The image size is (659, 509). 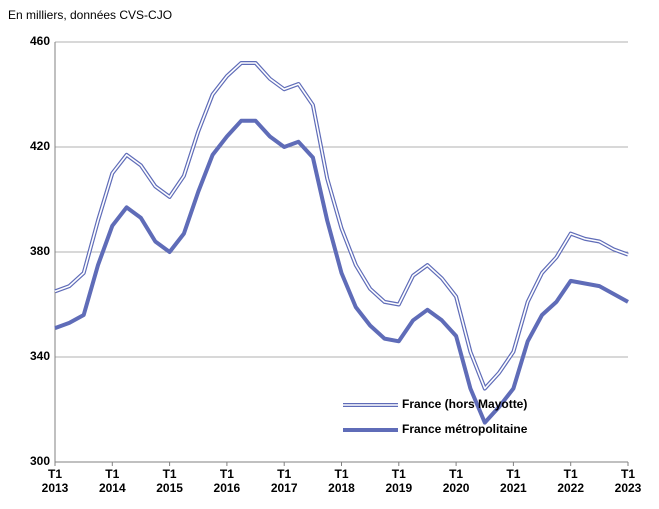 What do you see at coordinates (55, 481) in the screenshot?
I see `x-tick-label: T1 2013` at bounding box center [55, 481].